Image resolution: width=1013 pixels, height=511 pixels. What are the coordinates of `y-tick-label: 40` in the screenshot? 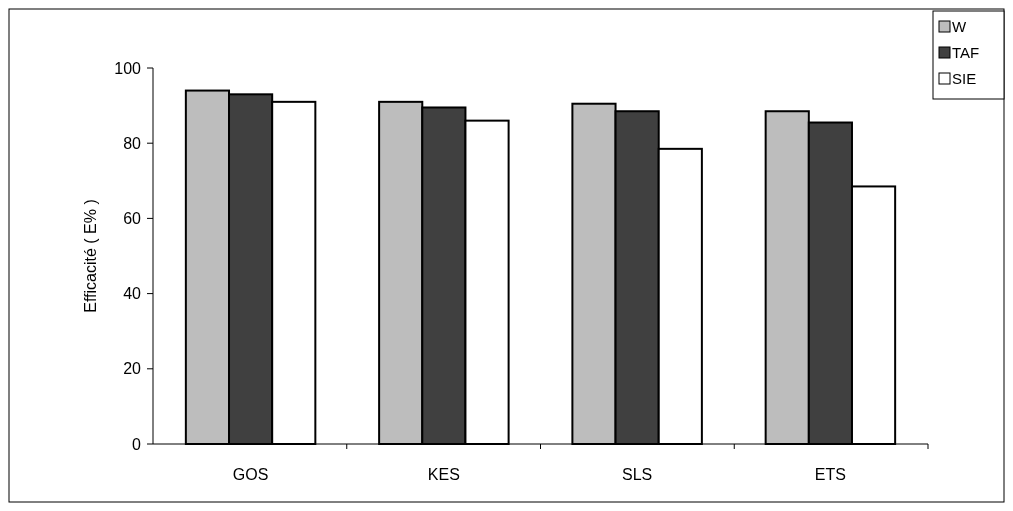 It's located at (132, 294).